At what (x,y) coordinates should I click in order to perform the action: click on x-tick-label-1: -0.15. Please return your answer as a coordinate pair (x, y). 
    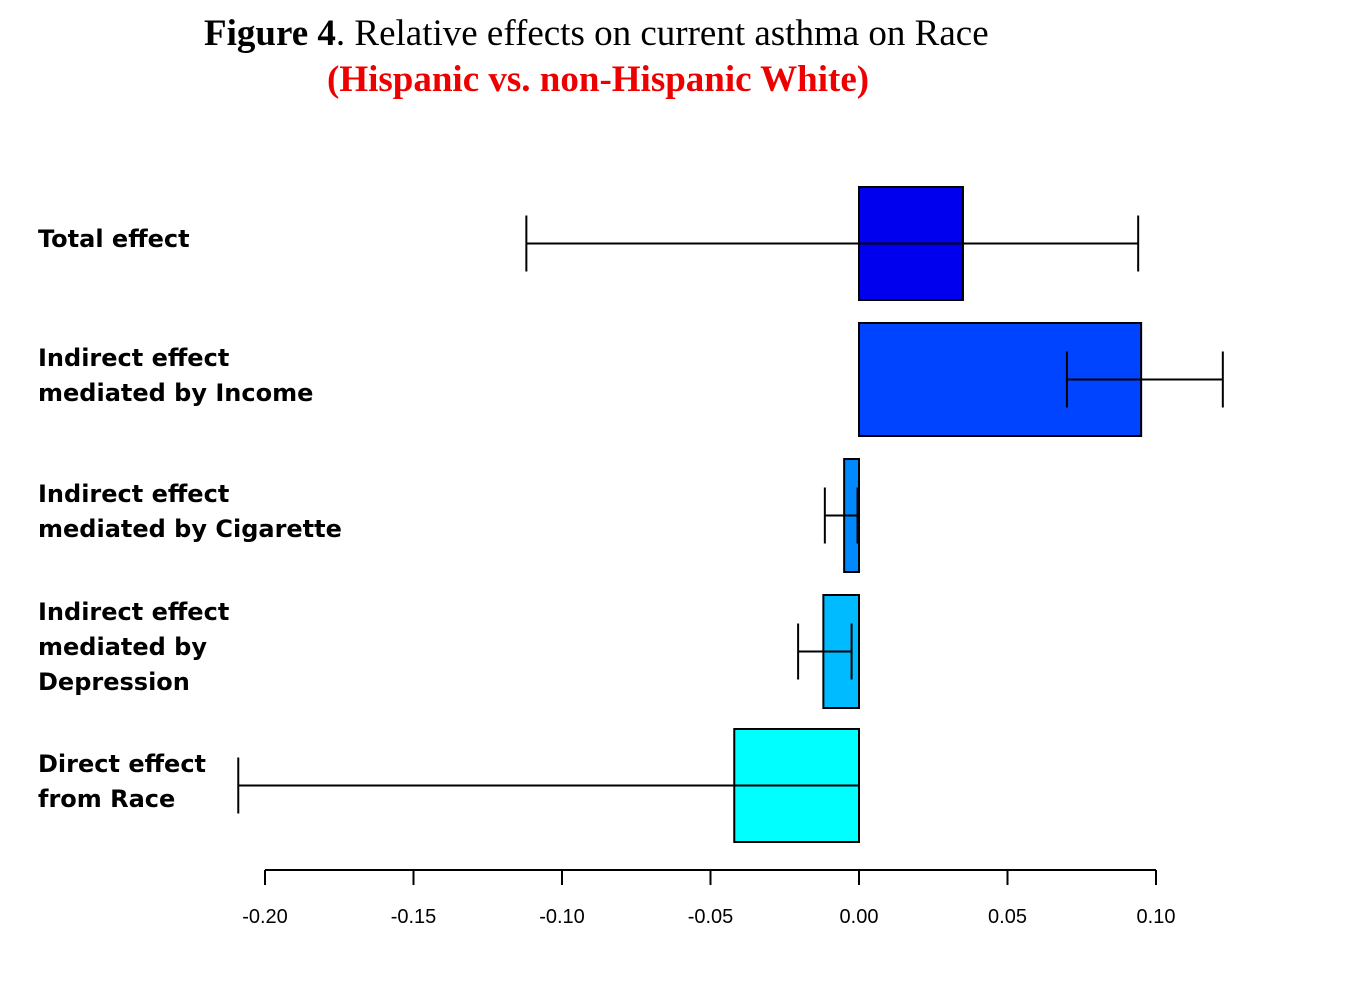
    Looking at the image, I should click on (414, 917).